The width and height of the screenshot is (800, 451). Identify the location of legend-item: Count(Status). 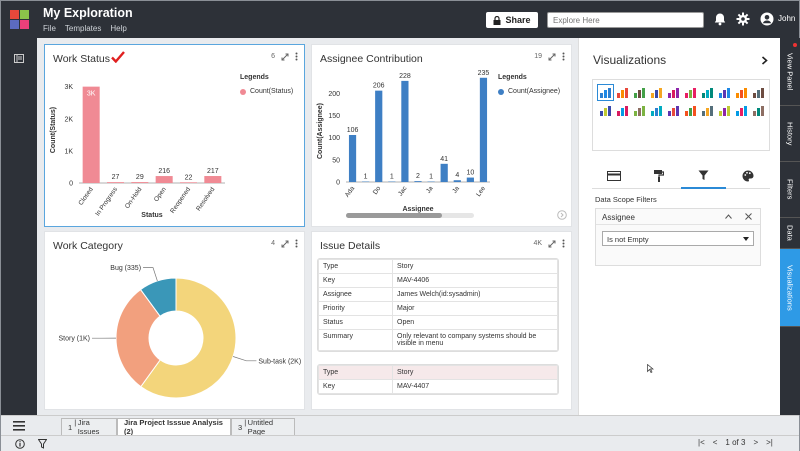
(266, 91).